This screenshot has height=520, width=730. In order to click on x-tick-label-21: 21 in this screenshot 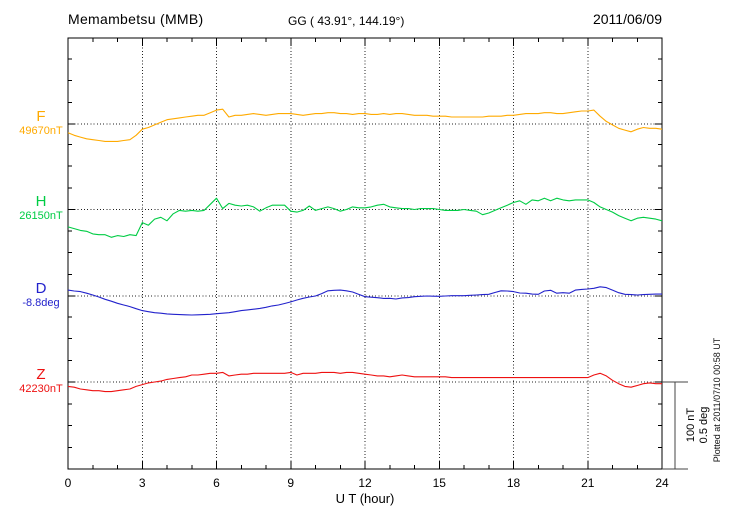, I will do `click(588, 483)`.